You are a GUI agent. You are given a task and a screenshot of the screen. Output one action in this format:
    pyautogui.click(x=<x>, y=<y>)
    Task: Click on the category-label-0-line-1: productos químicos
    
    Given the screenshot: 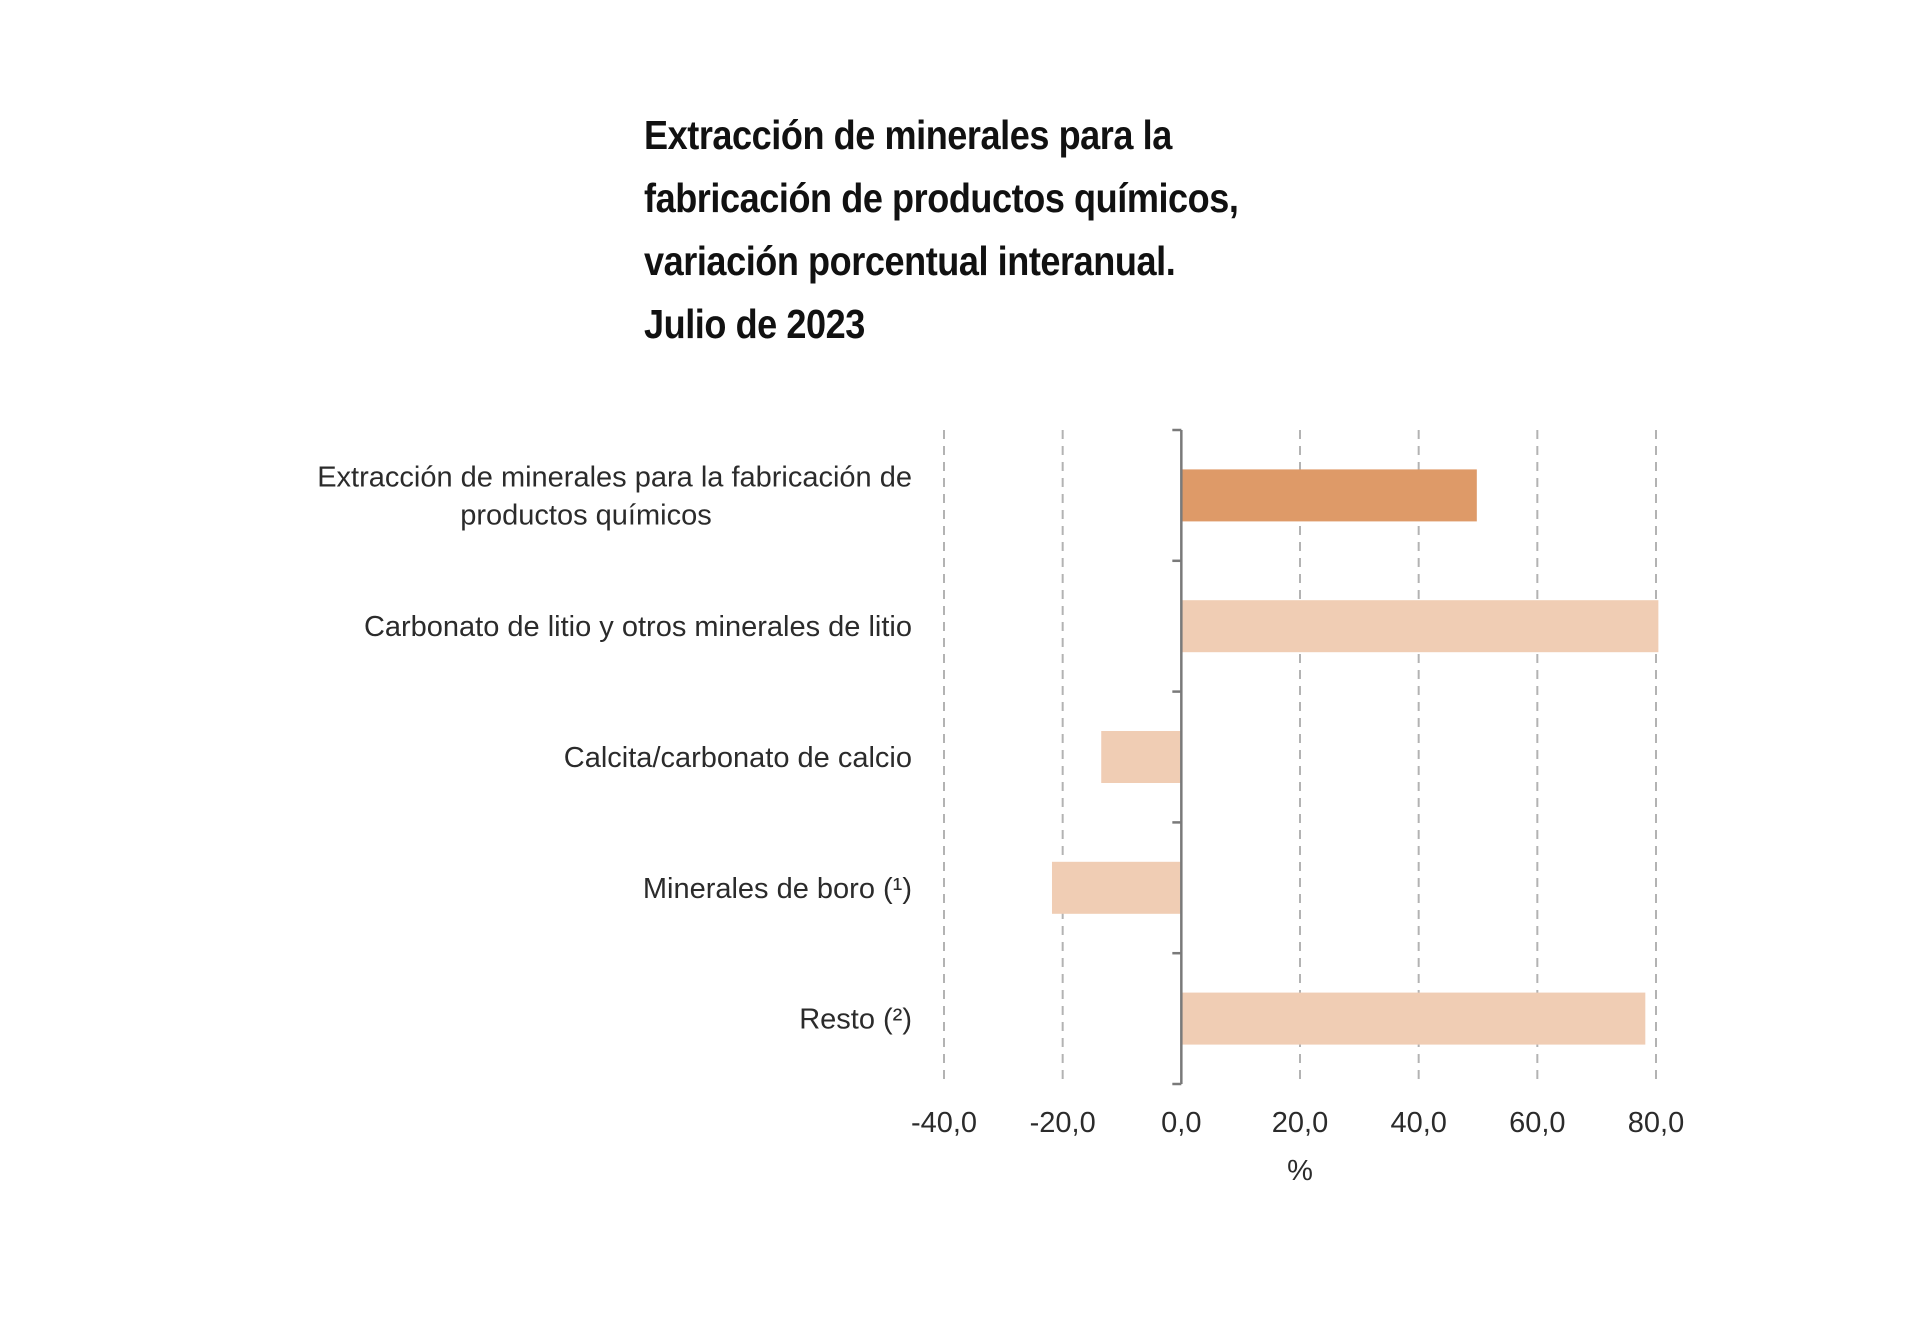 What is the action you would take?
    pyautogui.click(x=585, y=515)
    